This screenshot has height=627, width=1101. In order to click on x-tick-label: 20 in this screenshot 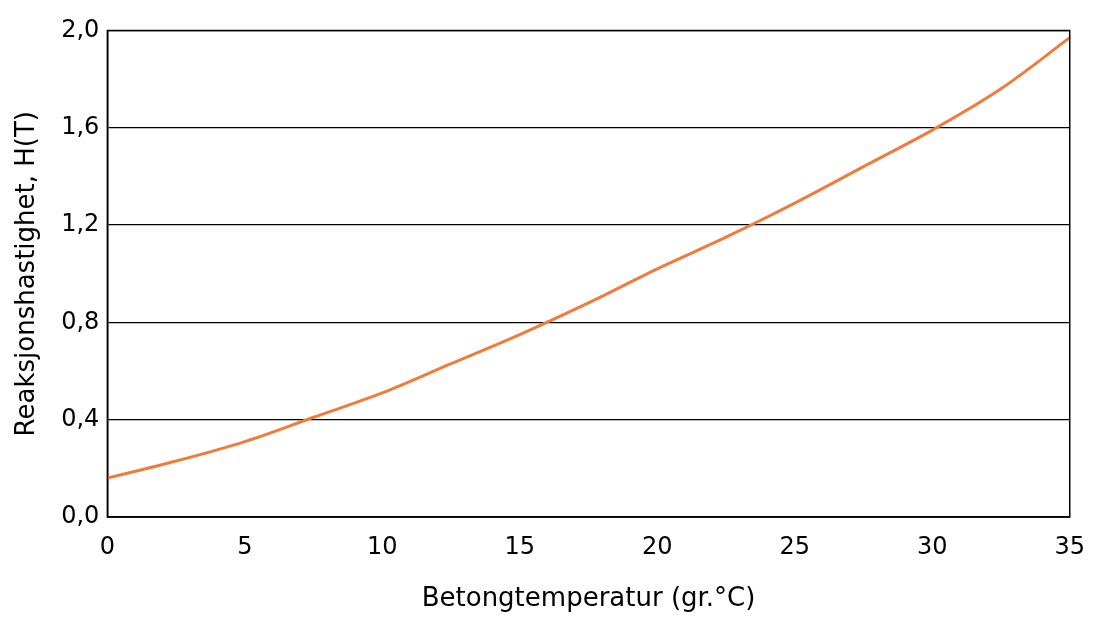, I will do `click(657, 545)`.